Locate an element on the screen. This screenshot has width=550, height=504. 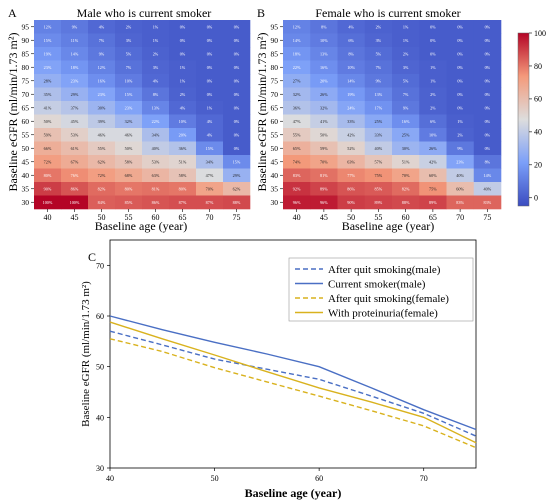
heatmap-b-cell-value: 75% is located at coordinates (379, 175).